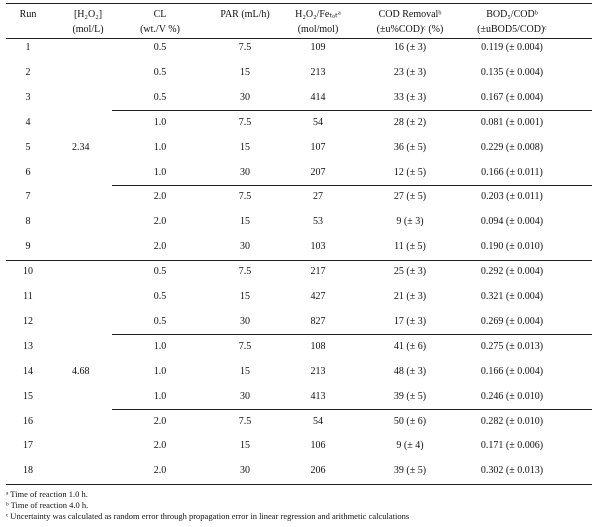 The height and width of the screenshot is (527, 603). What do you see at coordinates (410, 371) in the screenshot?
I see `cell: 48 (± 3)` at bounding box center [410, 371].